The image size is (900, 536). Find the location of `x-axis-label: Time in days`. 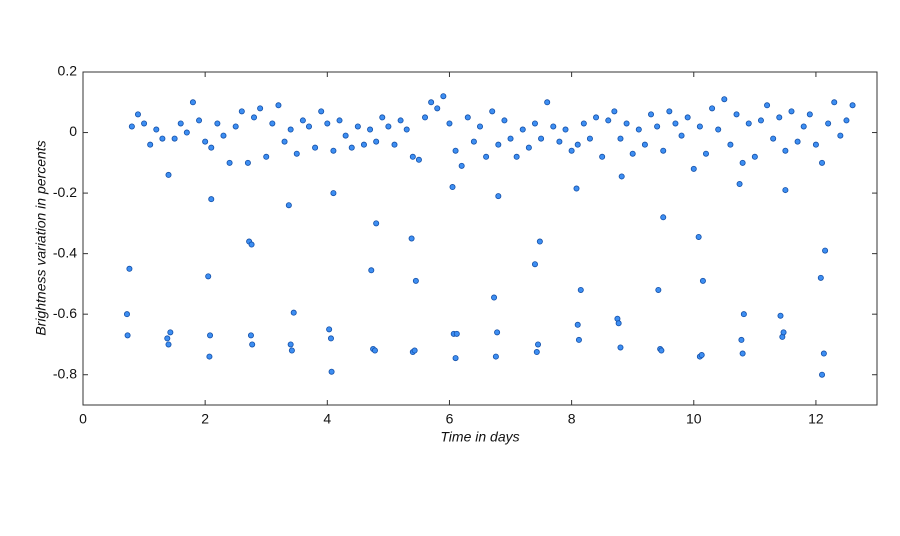

x-axis-label: Time in days is located at coordinates (479, 437).